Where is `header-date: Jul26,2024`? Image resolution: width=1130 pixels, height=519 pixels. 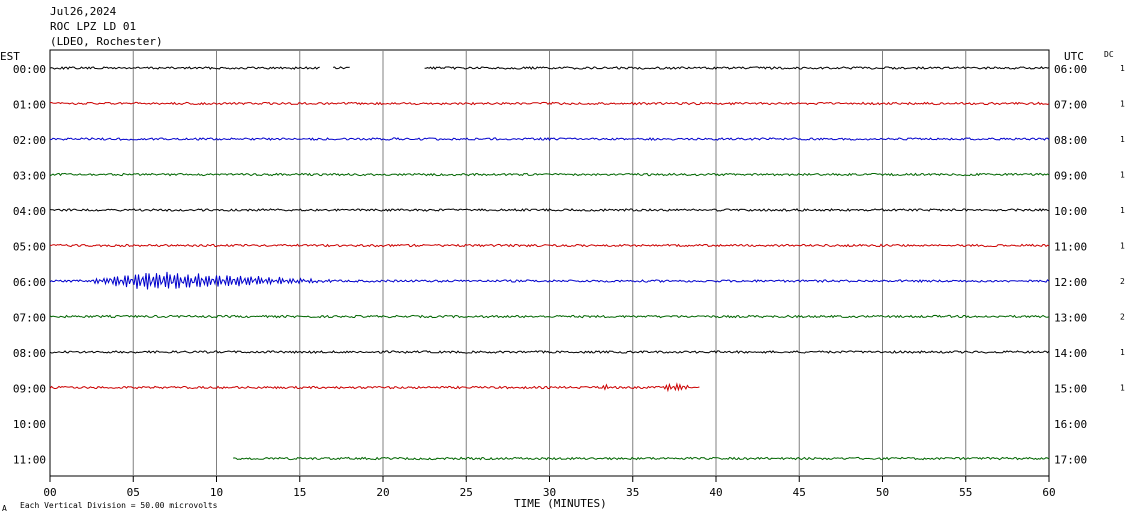 header-date: Jul26,2024 is located at coordinates (83, 11).